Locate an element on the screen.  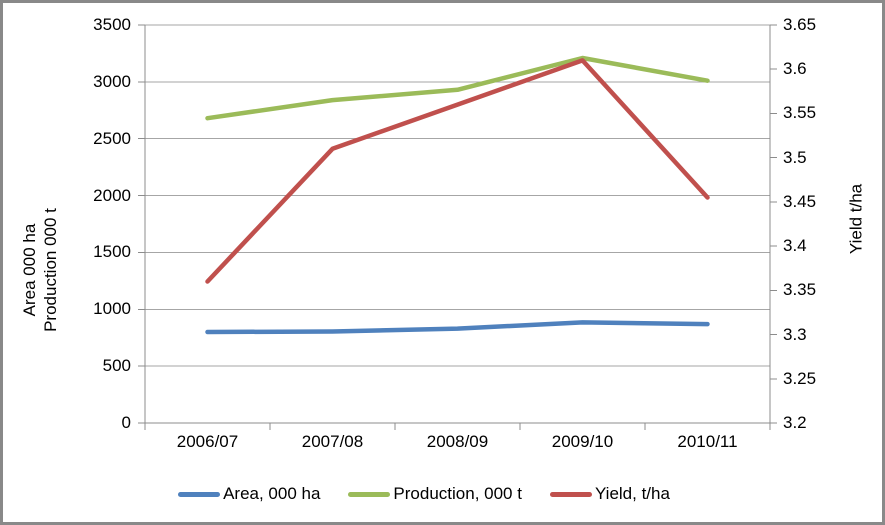
series-line-area-000-ha is located at coordinates (457, 327).